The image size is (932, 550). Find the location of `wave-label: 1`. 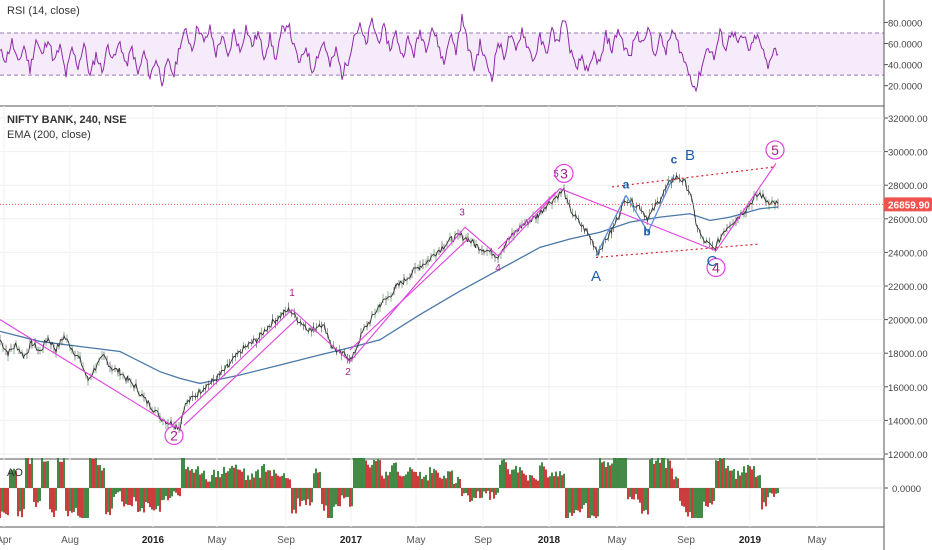

wave-label: 1 is located at coordinates (292, 293).